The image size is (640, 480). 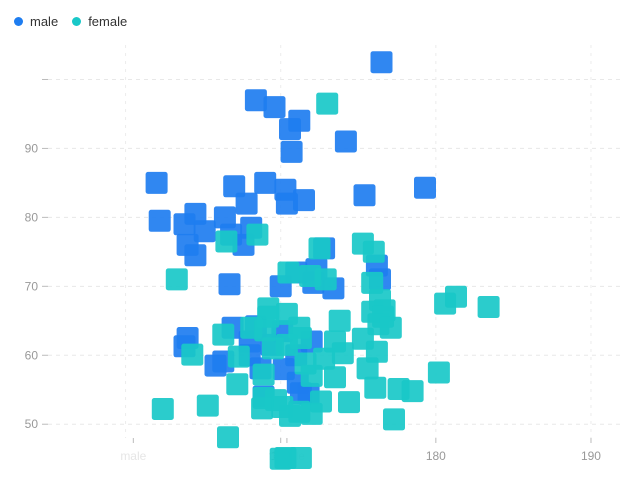 I want to click on y-tick-label: 70, so click(x=32, y=286).